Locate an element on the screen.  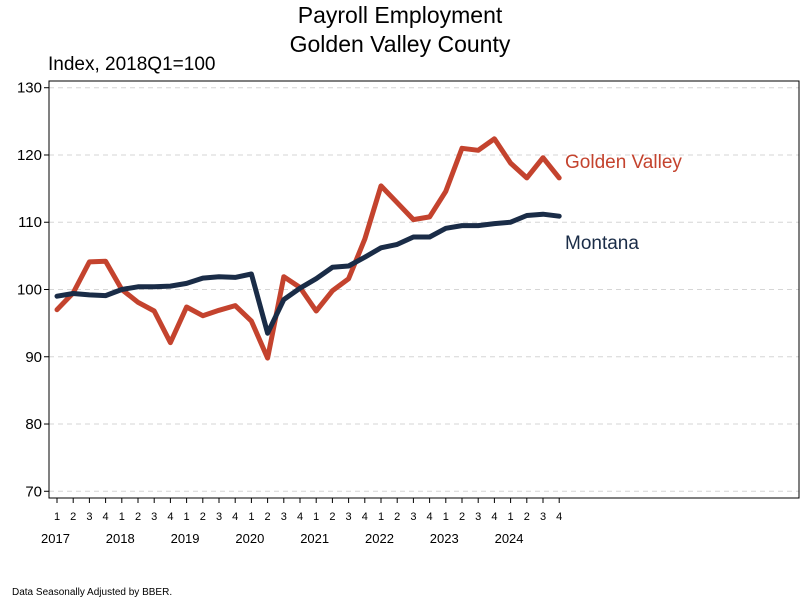
year-label-2019: 2019 is located at coordinates (185, 538).